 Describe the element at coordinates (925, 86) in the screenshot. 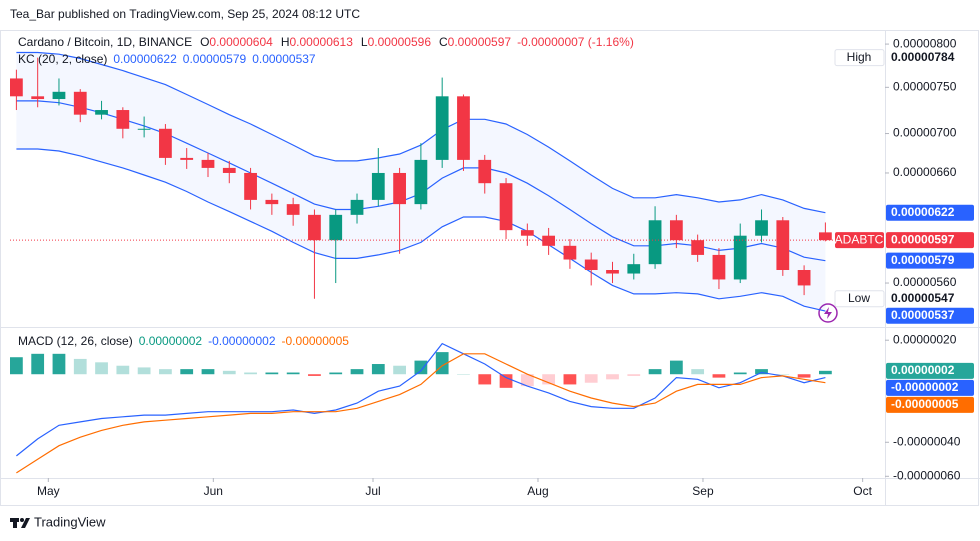

I see `y-tick-label: 0.00000750` at that location.